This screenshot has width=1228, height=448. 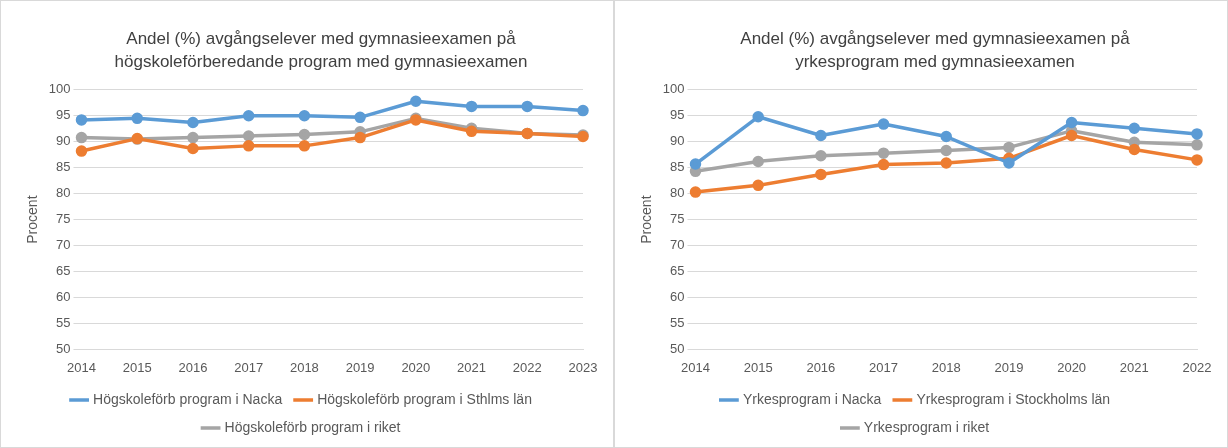 What do you see at coordinates (321, 50) in the screenshot?
I see `chart-title: Andel (%) avgångselever med gymnasieexamen på högskoleförberedande program med gymnasieexamen` at bounding box center [321, 50].